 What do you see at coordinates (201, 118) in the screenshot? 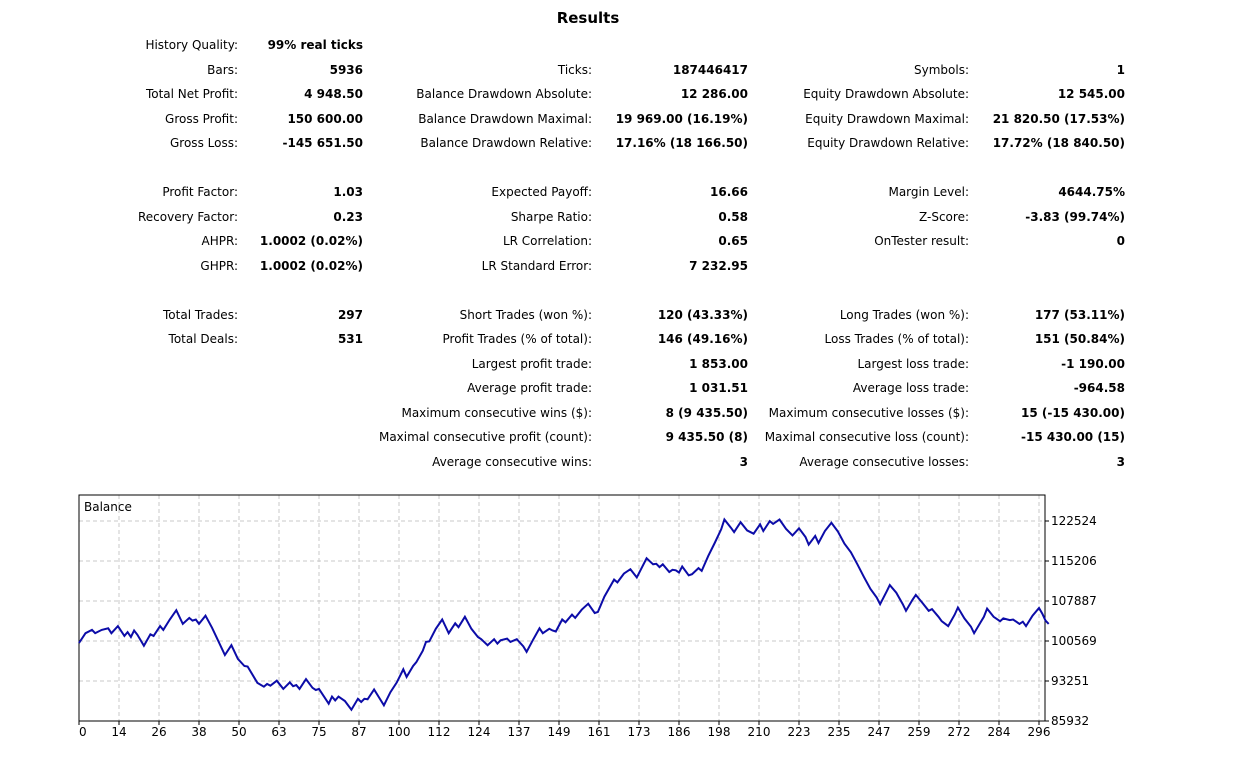
I see `stat-label: Gross Profit:` at bounding box center [201, 118].